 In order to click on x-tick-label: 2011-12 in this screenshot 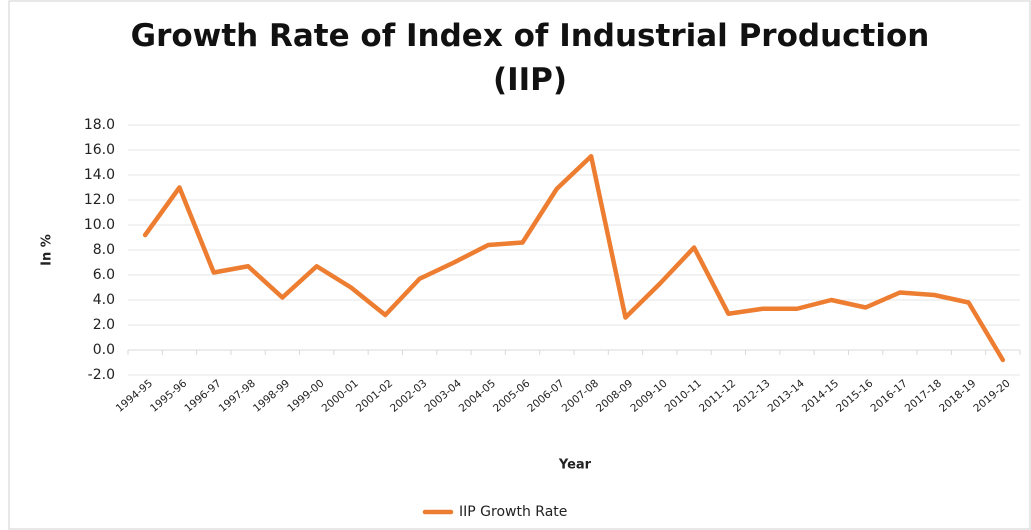, I will do `click(717, 395)`.